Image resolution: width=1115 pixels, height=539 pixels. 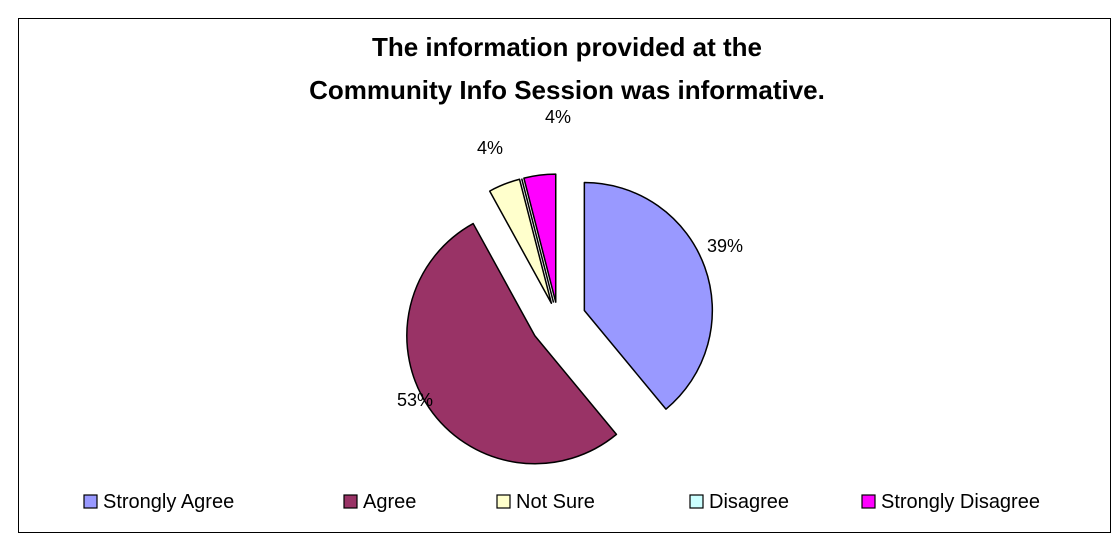 I want to click on pie-slice-agree, so click(x=512, y=343).